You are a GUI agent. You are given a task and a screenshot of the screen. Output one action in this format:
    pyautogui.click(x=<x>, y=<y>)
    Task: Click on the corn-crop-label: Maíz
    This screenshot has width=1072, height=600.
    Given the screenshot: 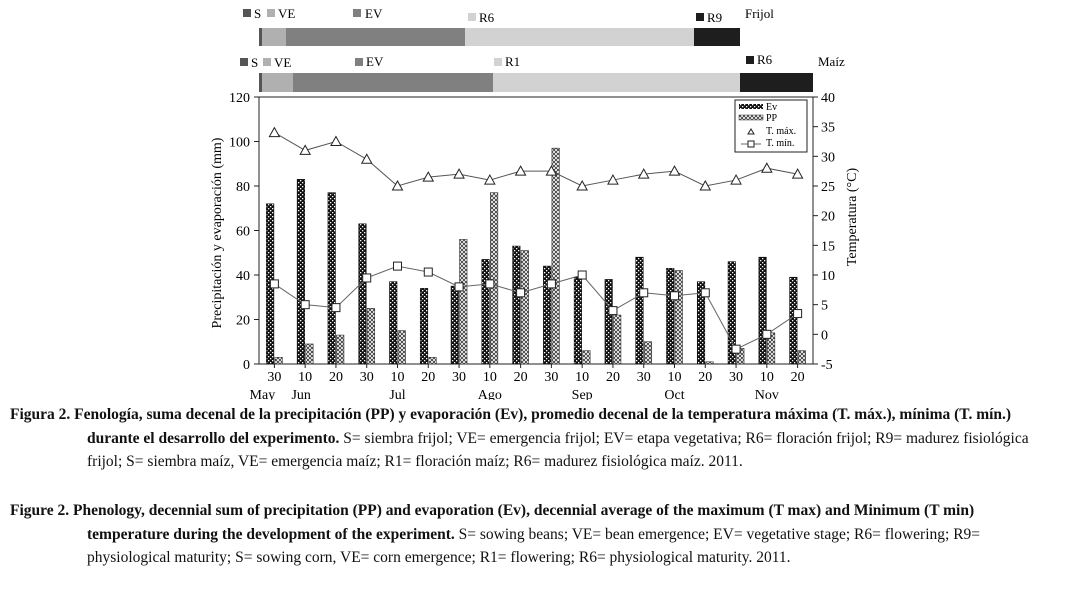 What is the action you would take?
    pyautogui.click(x=831, y=61)
    